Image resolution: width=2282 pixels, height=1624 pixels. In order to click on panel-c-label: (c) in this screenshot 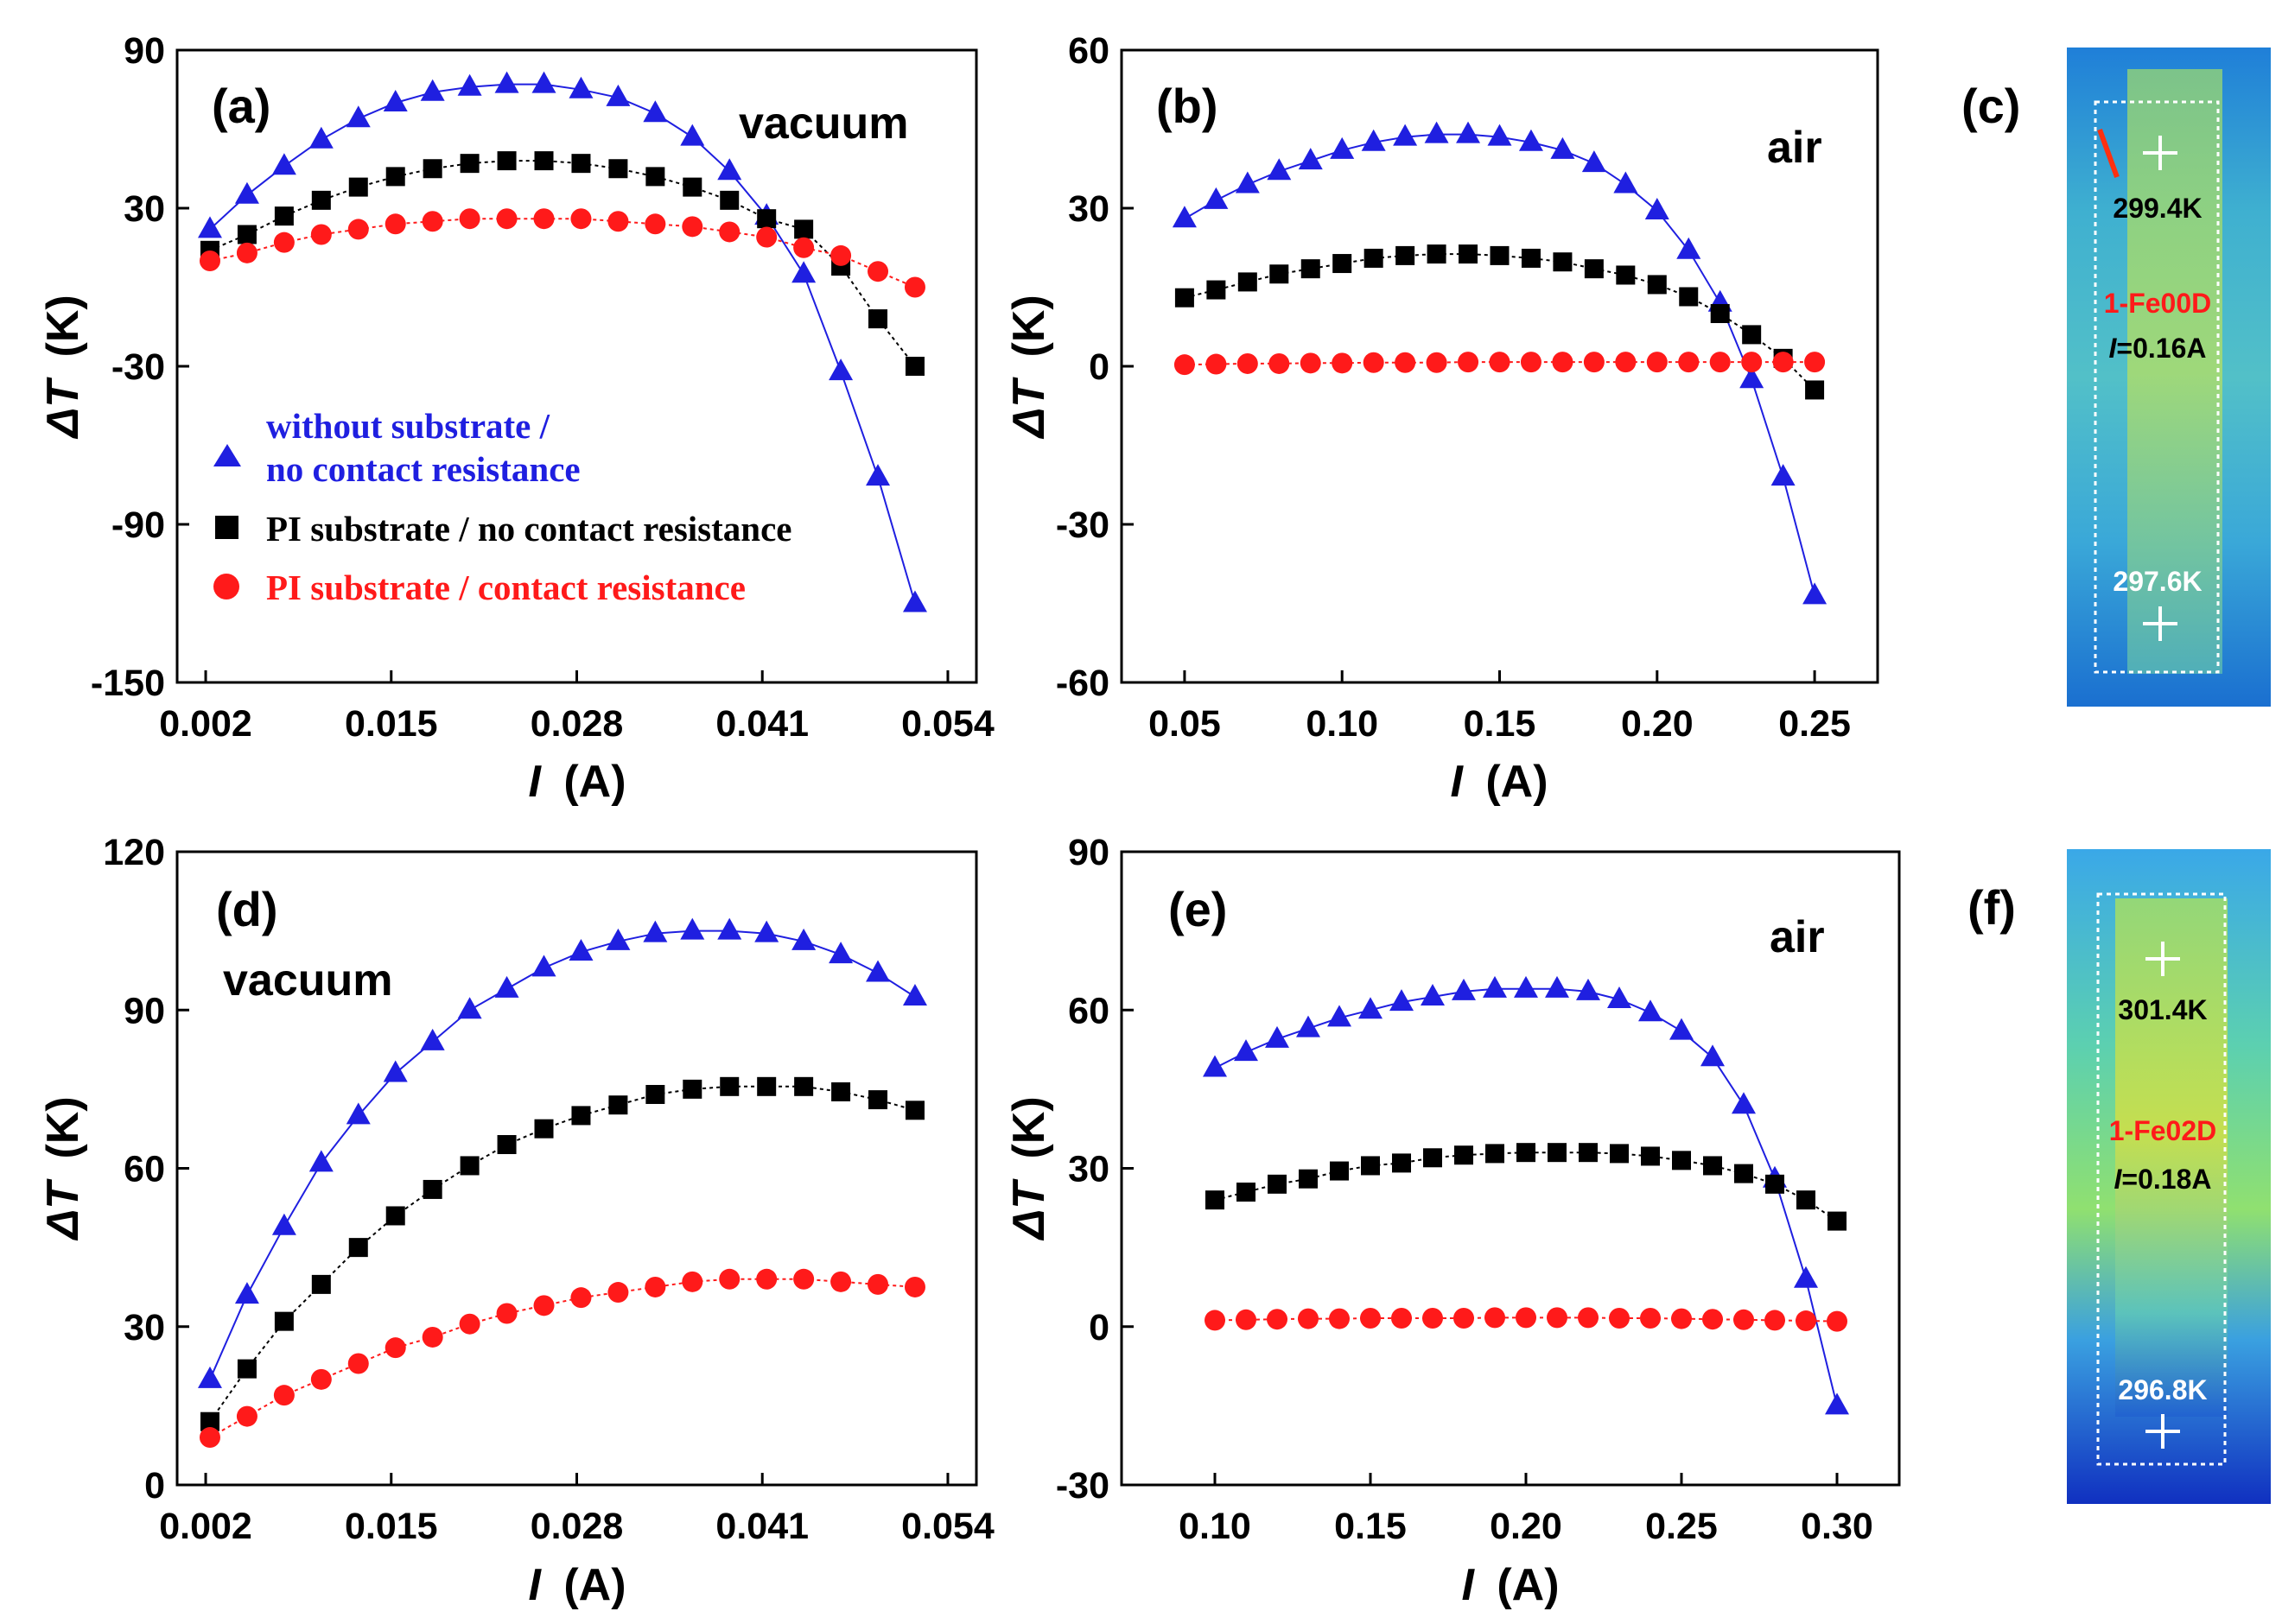, I will do `click(1990, 106)`.